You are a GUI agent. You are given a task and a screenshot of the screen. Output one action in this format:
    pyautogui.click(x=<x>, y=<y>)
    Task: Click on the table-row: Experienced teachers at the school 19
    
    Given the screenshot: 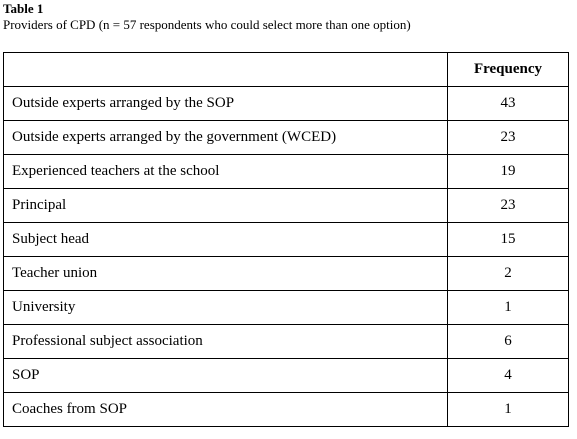 What is the action you would take?
    pyautogui.click(x=286, y=171)
    